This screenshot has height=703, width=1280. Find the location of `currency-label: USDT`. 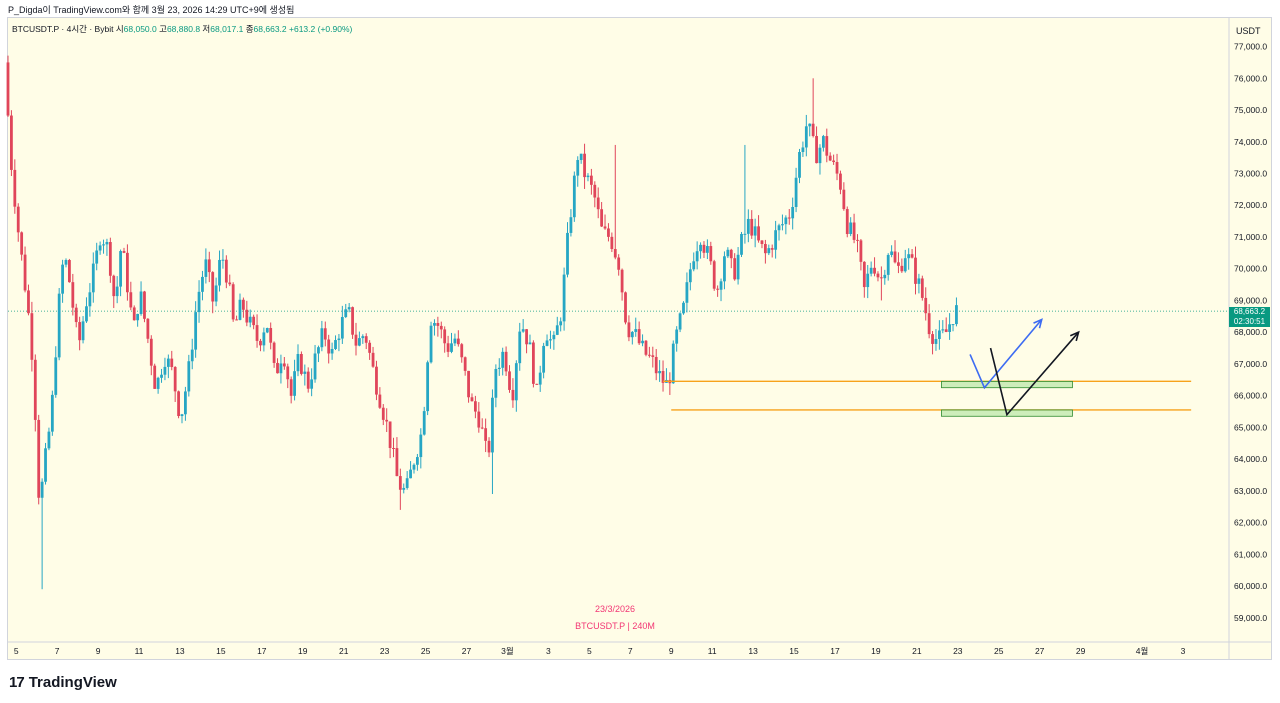

currency-label: USDT is located at coordinates (1248, 31).